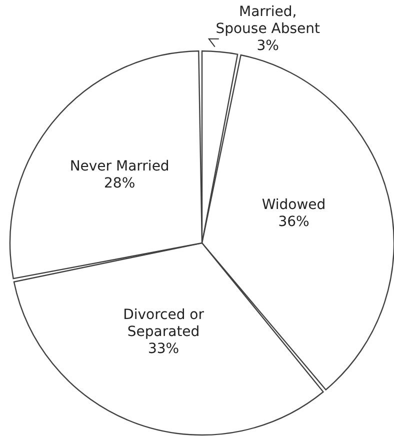 Image resolution: width=394 pixels, height=437 pixels. I want to click on slice-label: Married, Spouse Absent, so click(268, 20).